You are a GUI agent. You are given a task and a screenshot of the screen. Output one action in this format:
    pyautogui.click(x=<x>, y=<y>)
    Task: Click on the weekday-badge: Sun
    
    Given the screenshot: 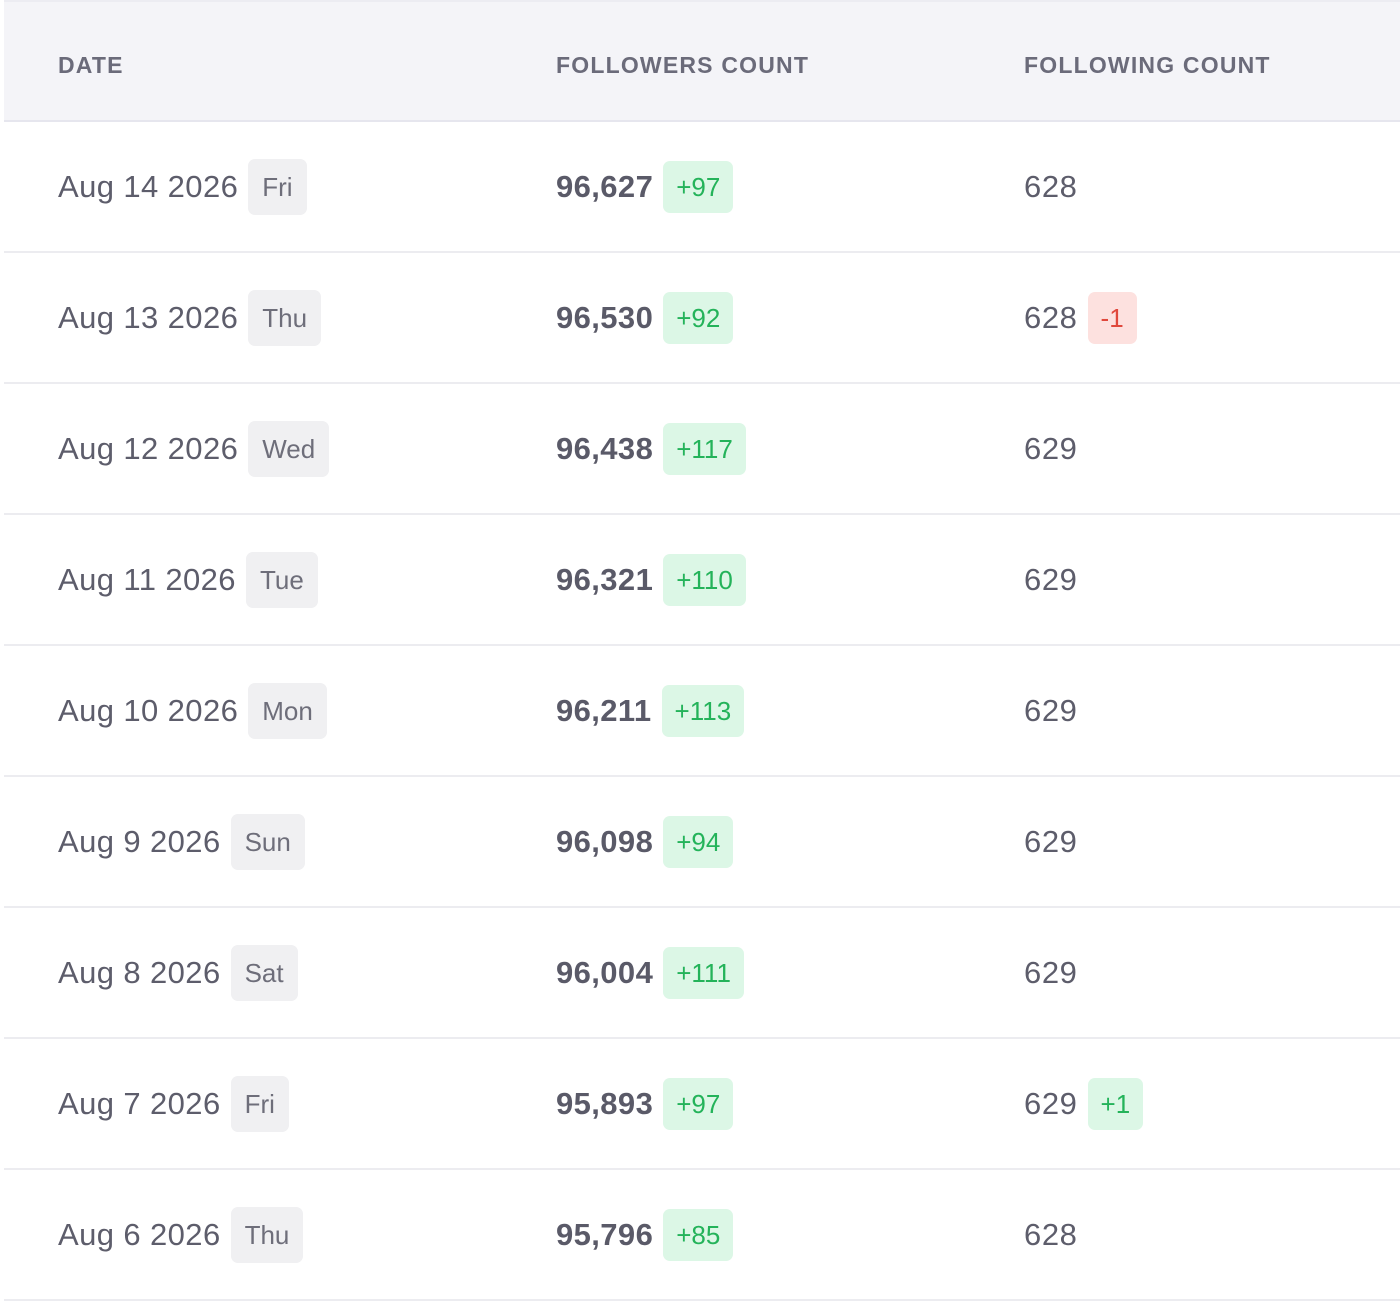 What is the action you would take?
    pyautogui.click(x=267, y=841)
    